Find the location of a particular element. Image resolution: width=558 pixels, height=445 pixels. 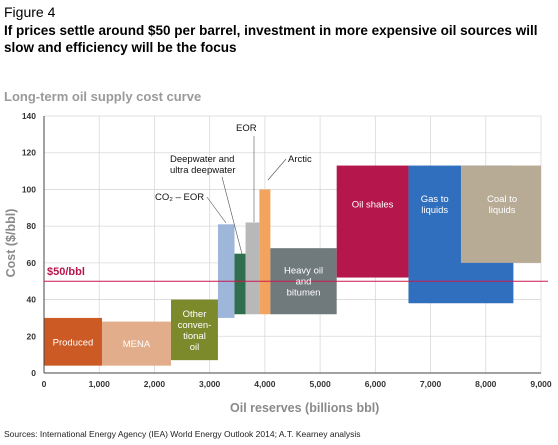

y-tick-label: 20 is located at coordinates (32, 336).